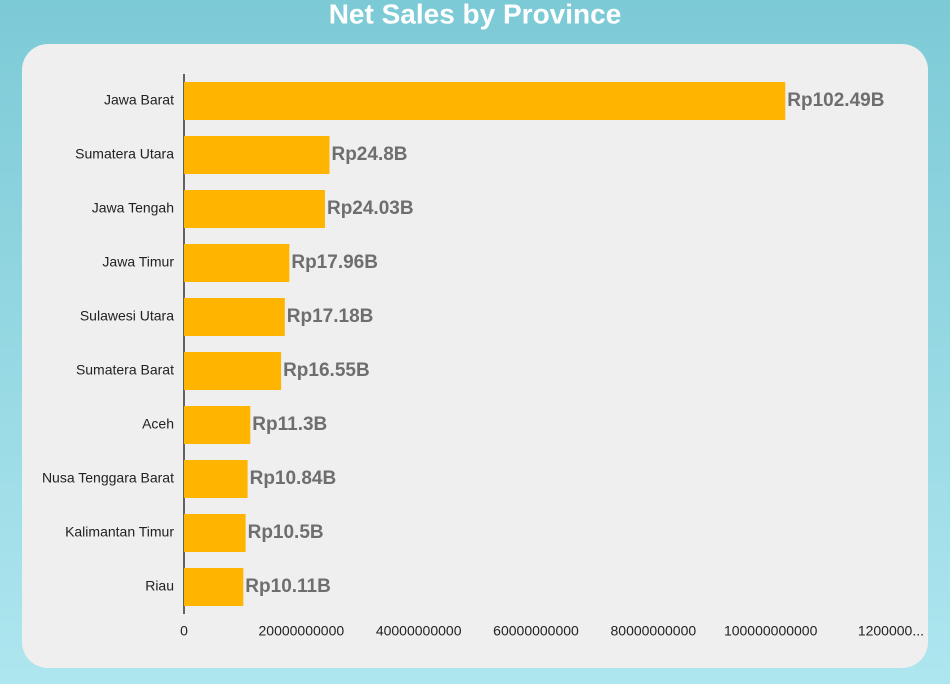 The height and width of the screenshot is (684, 950). I want to click on value-label: Rp10.84B, so click(293, 478).